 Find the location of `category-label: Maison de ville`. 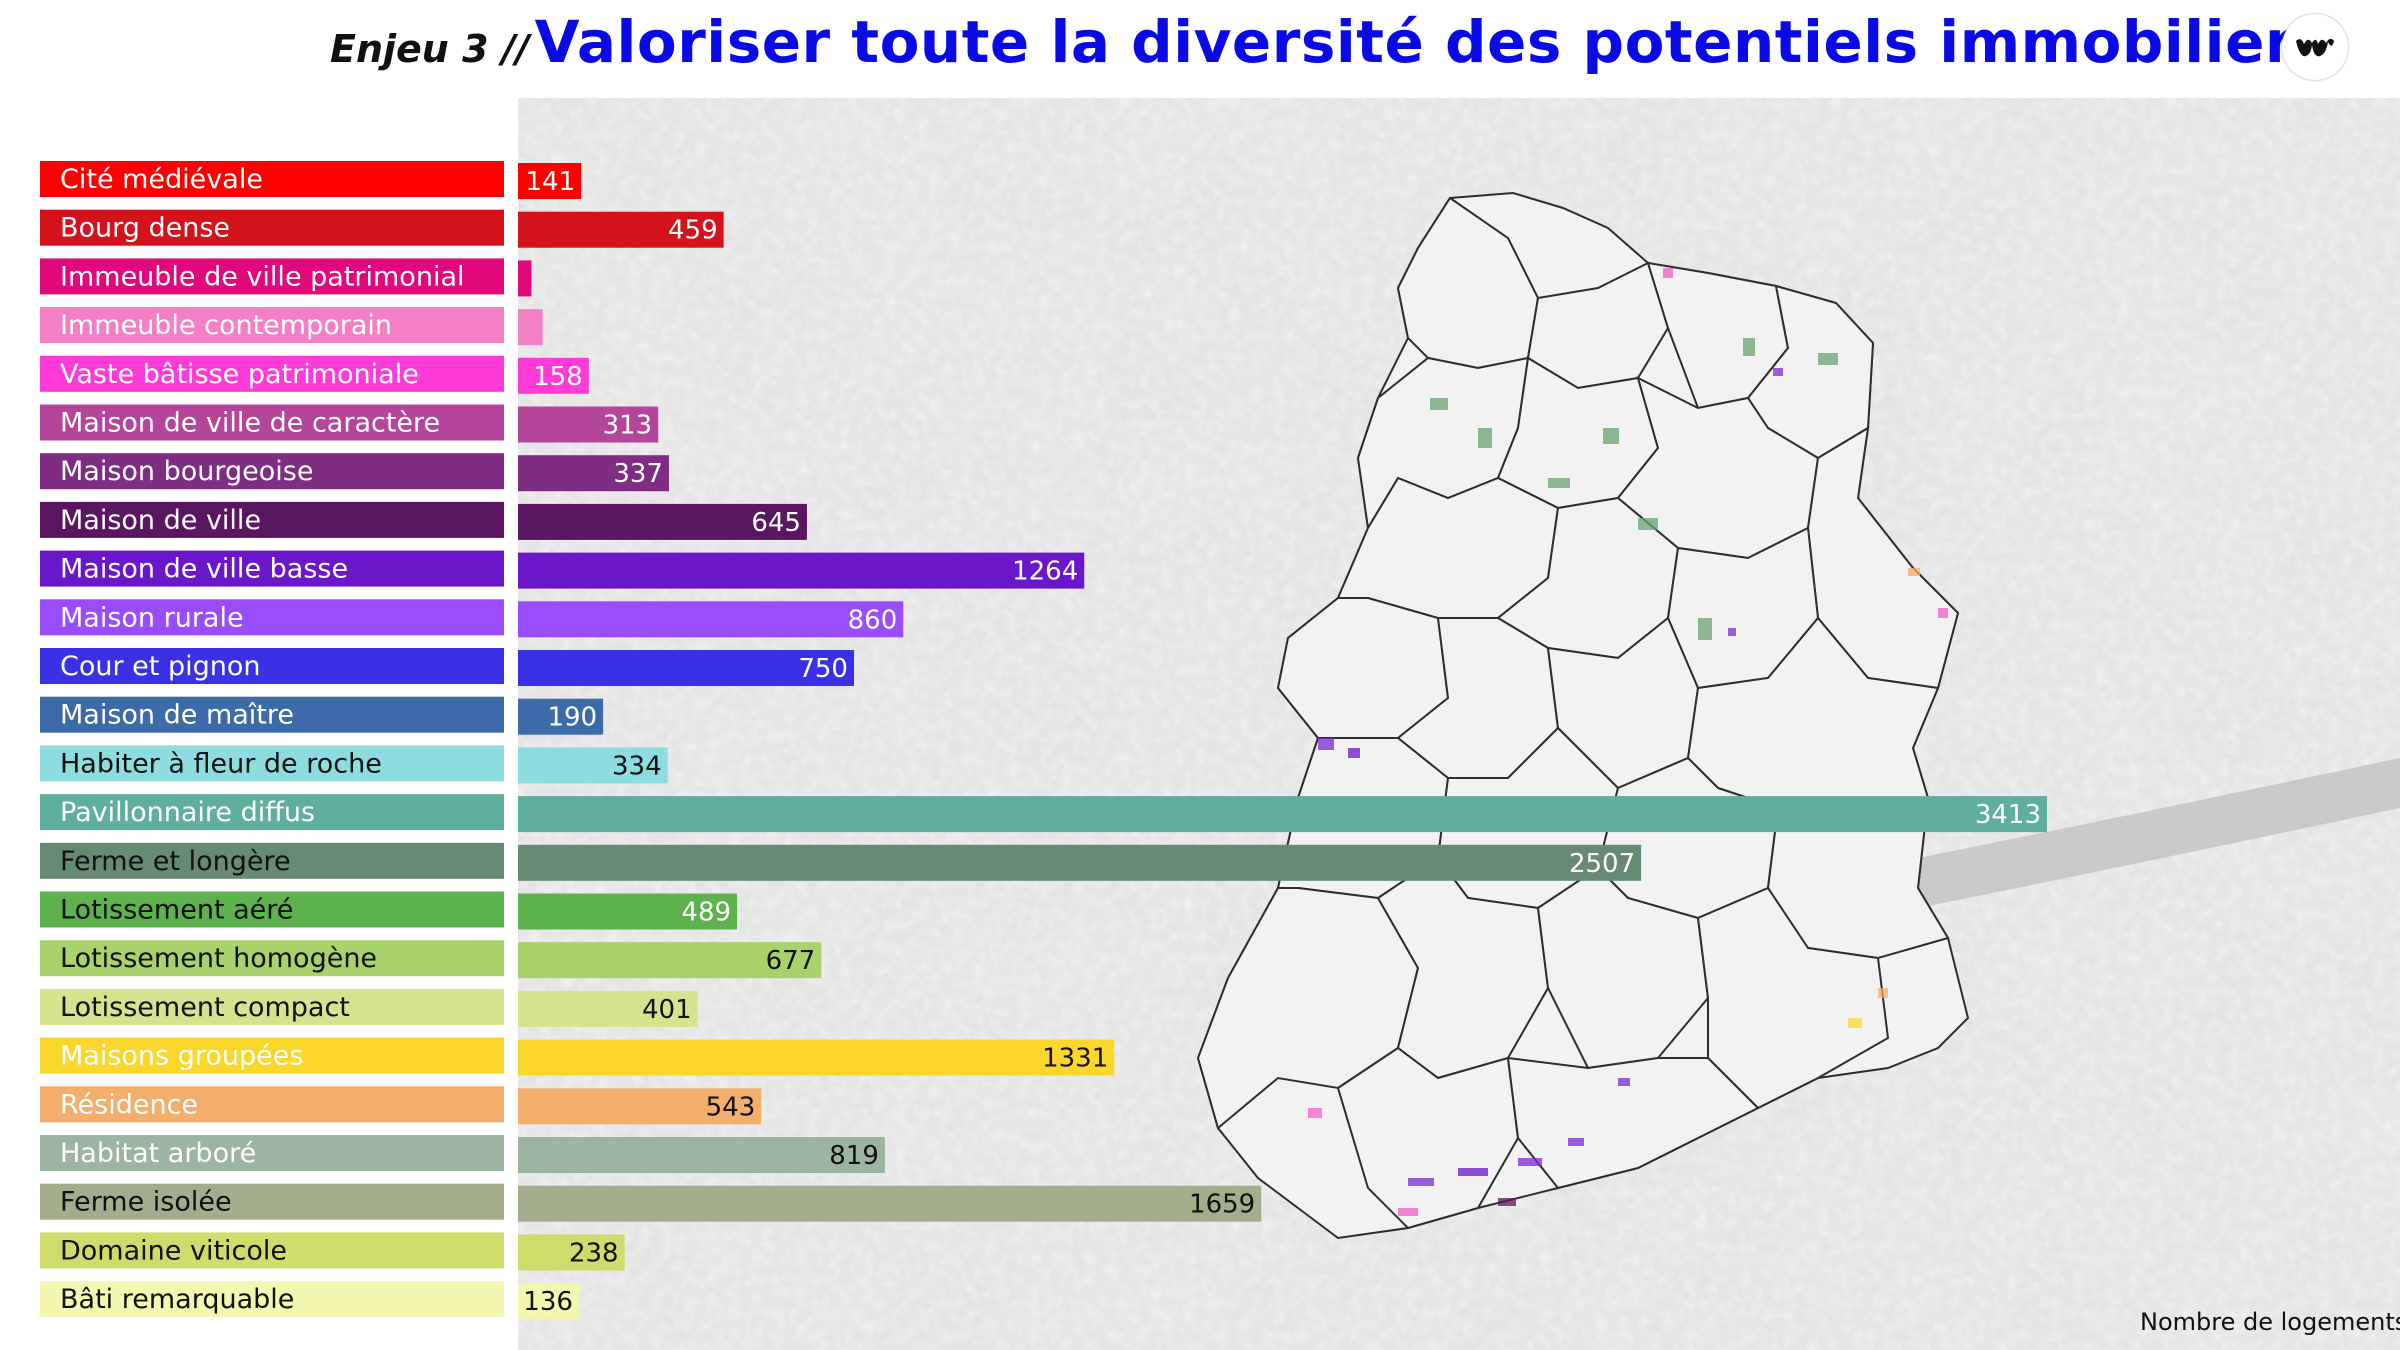

category-label: Maison de ville is located at coordinates (160, 520).